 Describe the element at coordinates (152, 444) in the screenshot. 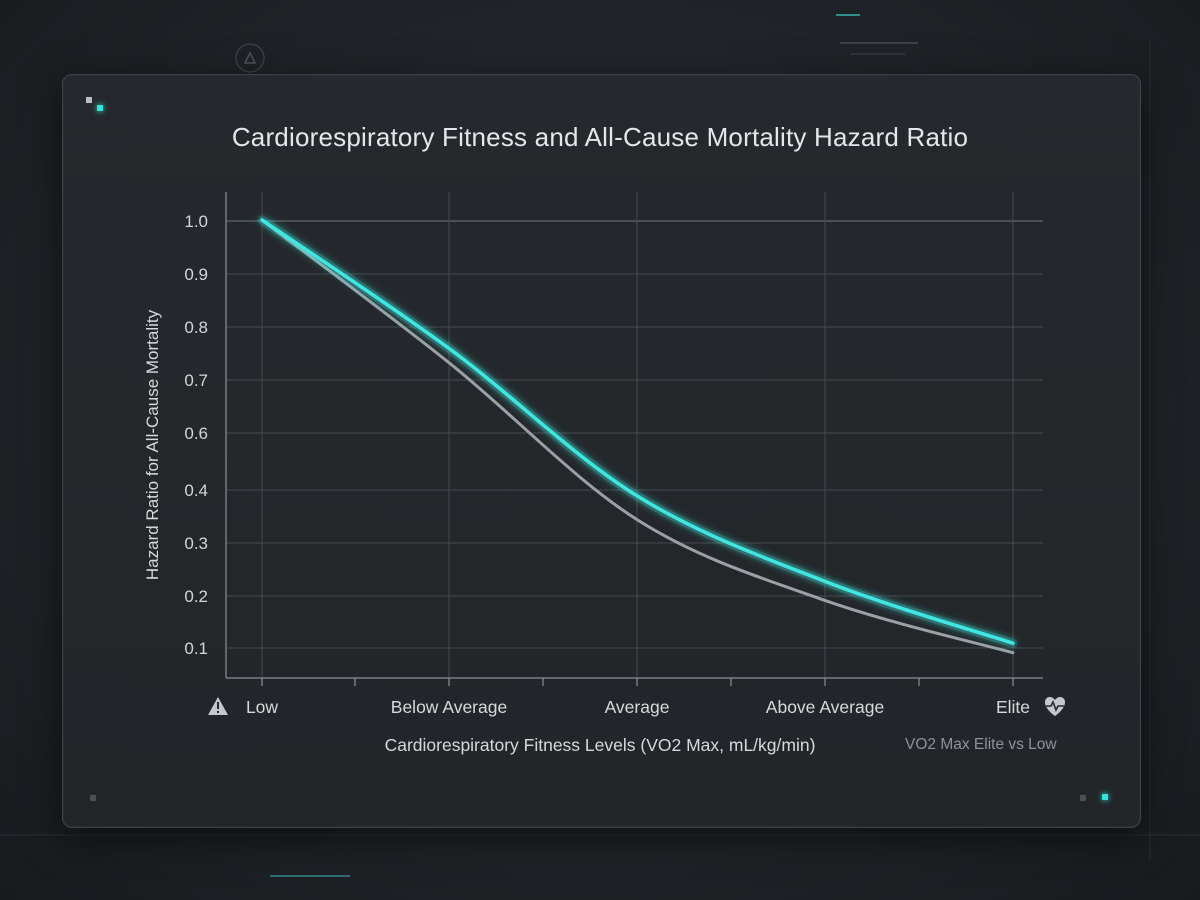

I see `y-axis-title: Hazard Ratio for All-Cause Mortality` at that location.